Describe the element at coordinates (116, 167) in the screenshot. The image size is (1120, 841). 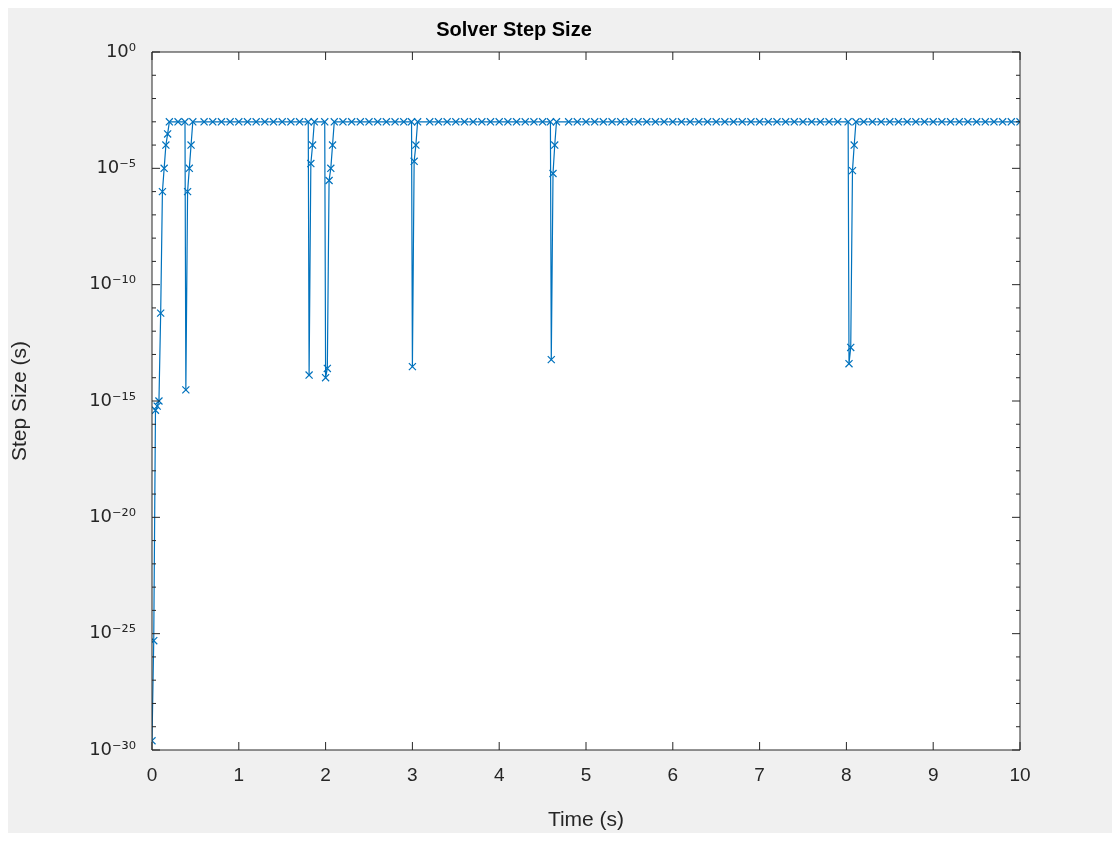
I see `y-tick-label: 10⁻⁵` at that location.